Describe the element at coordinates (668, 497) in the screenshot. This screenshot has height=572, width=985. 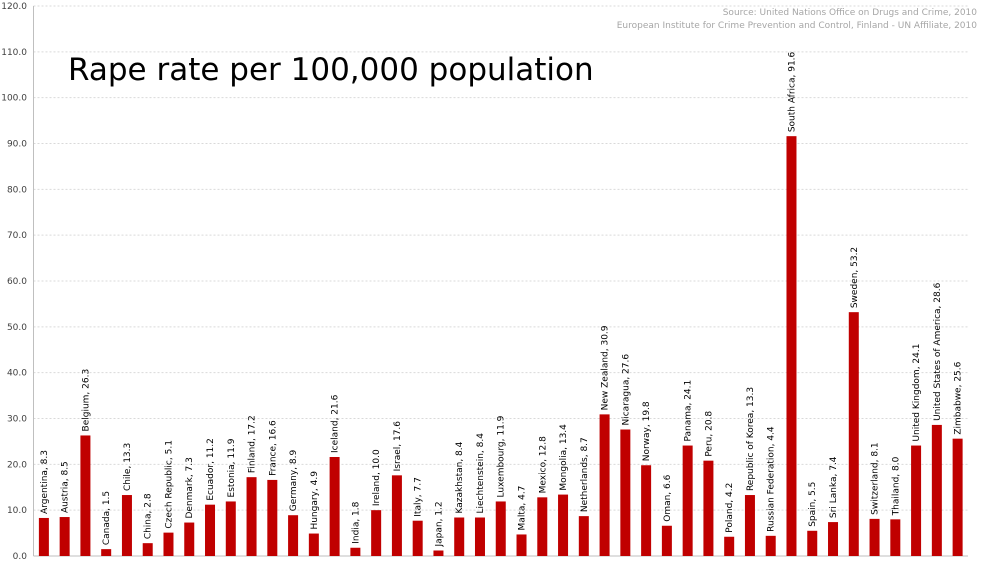
I see `data-label: Oman, 6.6` at that location.